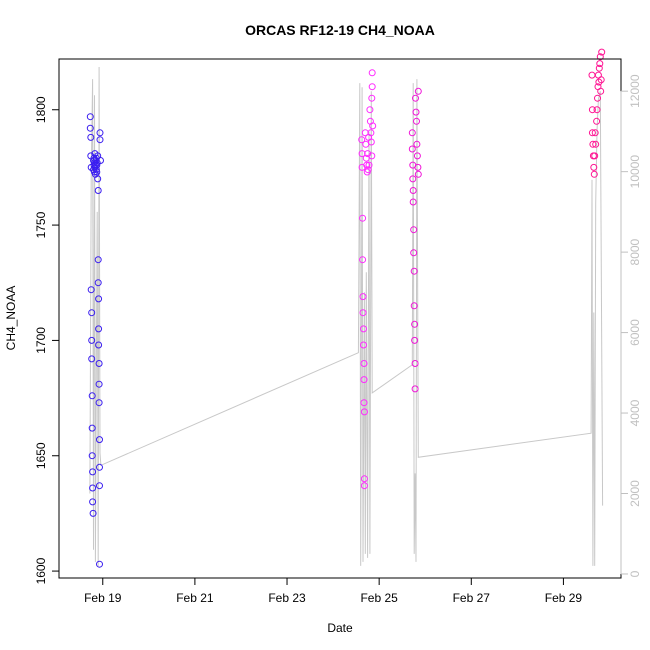 The image size is (650, 650). I want to click on y-axis-left: 1600 1650 1700 1750 1800, so click(47, 340).